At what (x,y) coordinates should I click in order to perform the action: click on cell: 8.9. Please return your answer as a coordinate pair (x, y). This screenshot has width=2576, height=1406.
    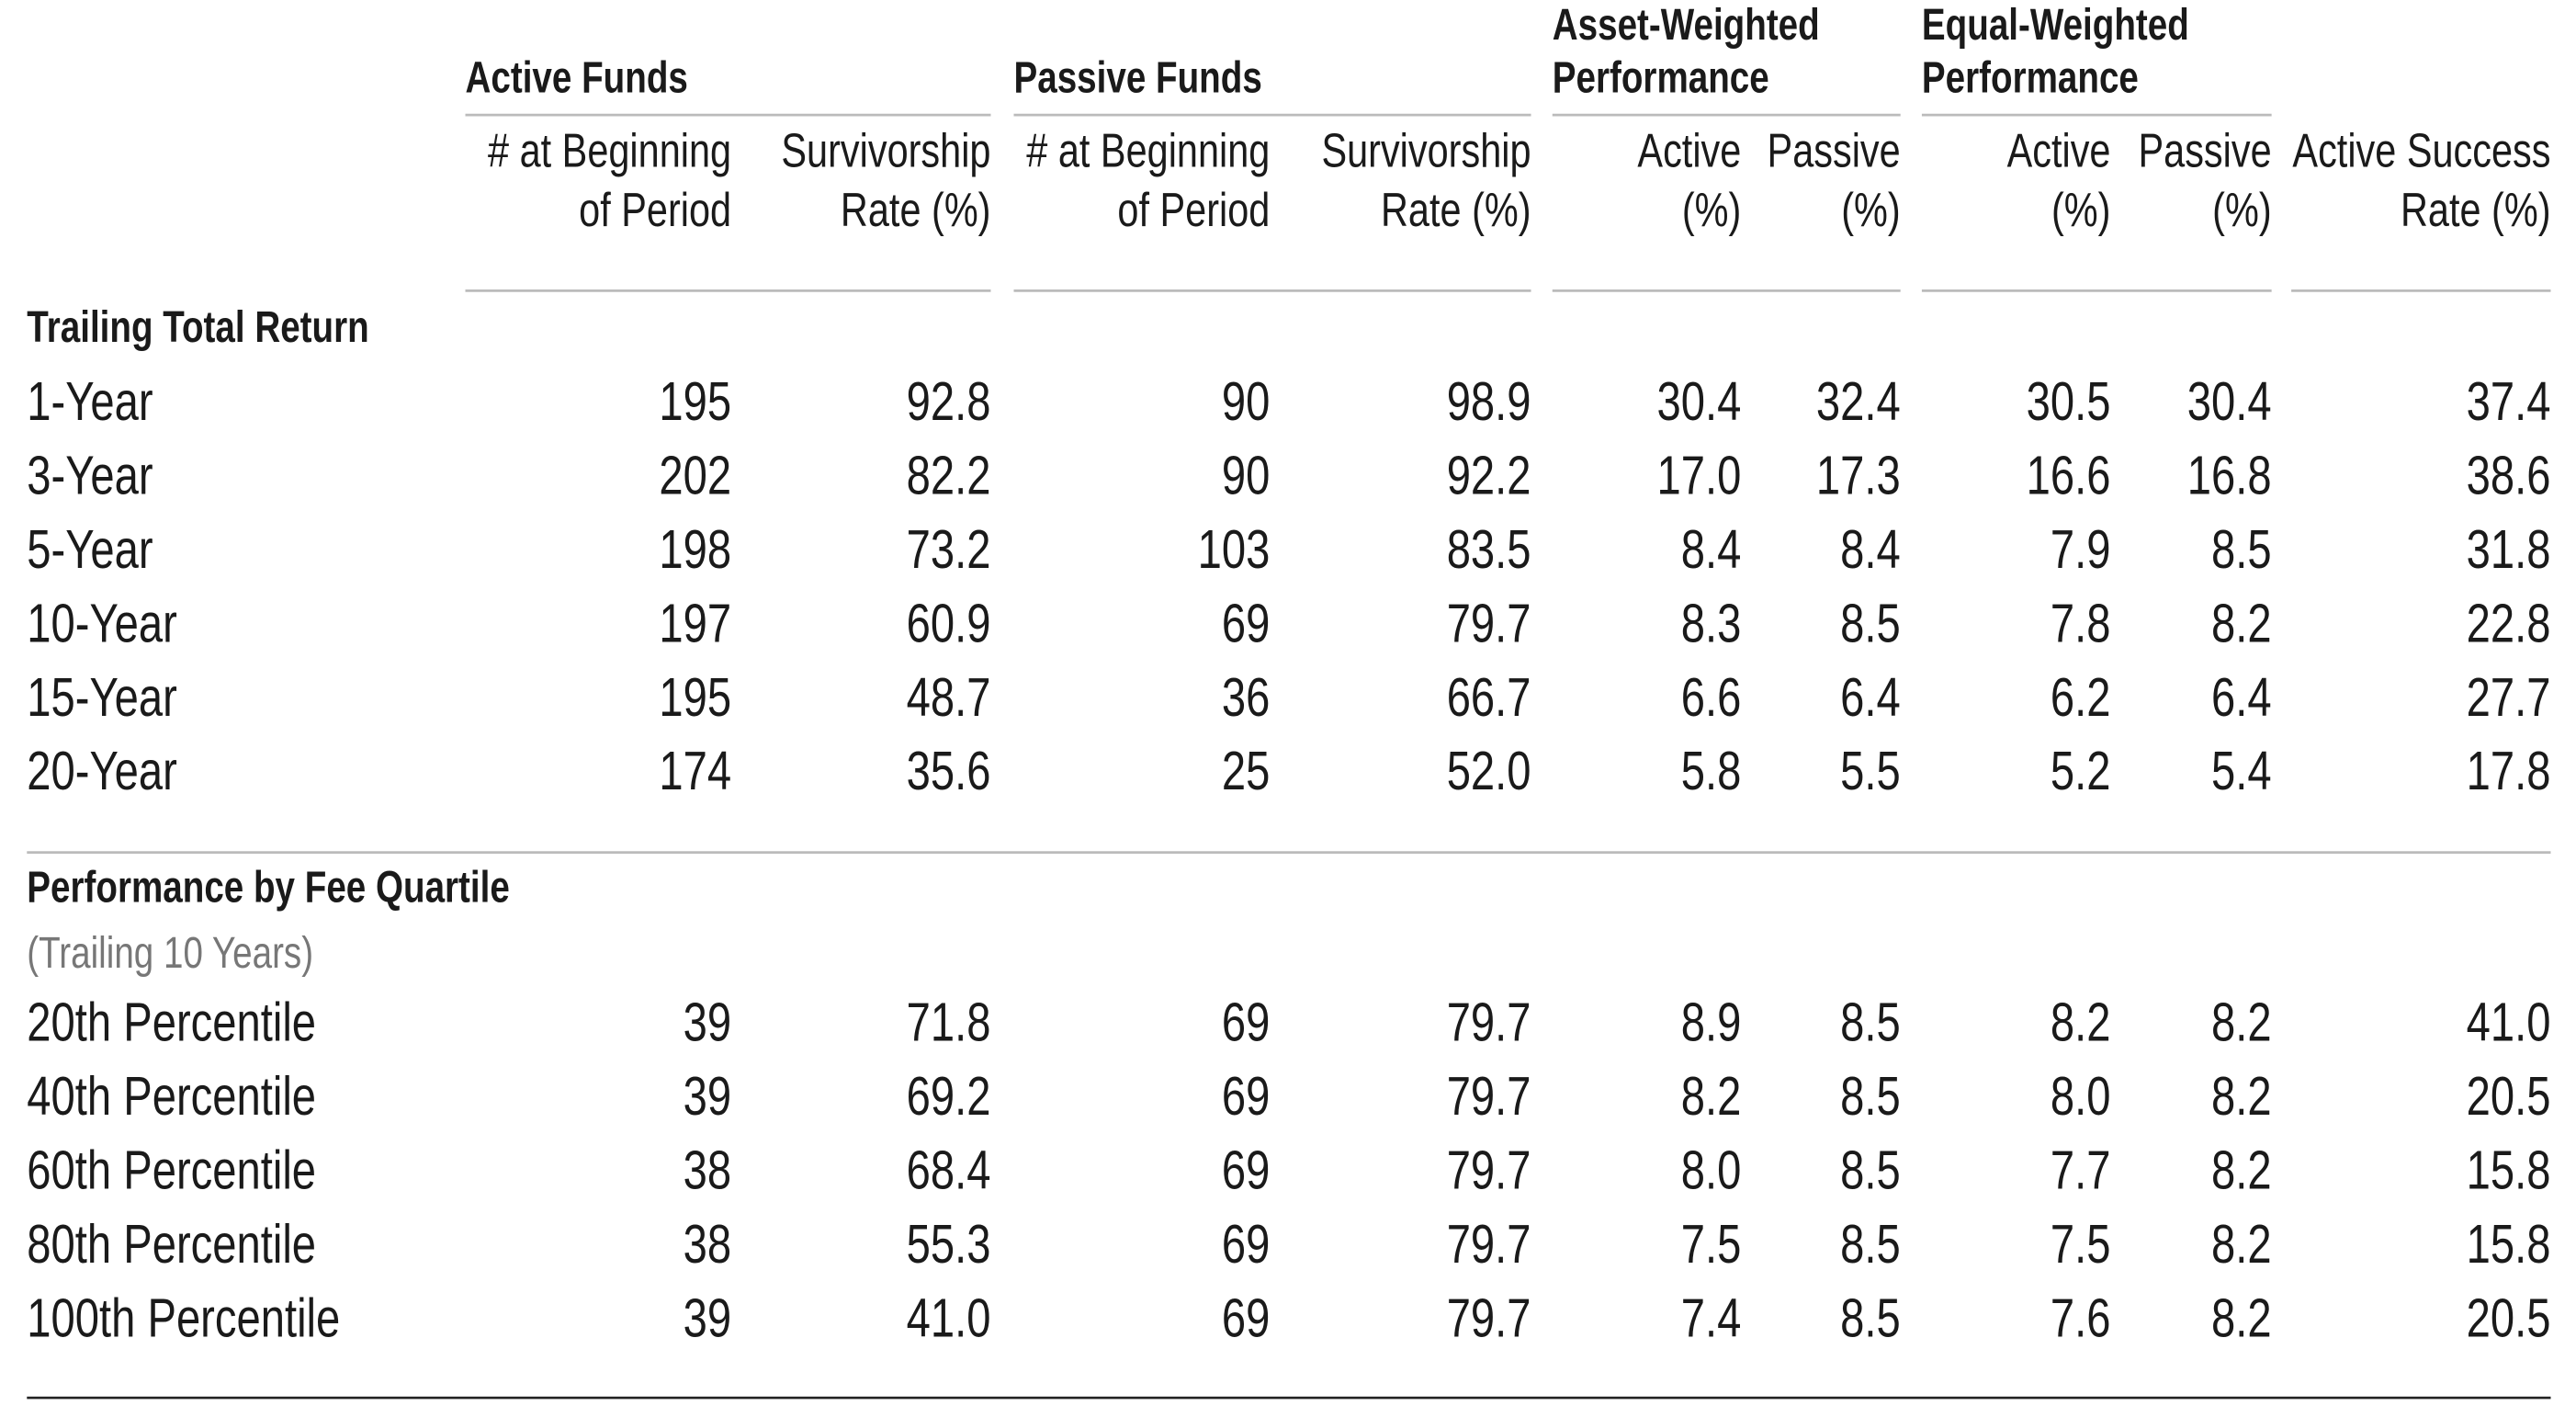
    Looking at the image, I should click on (1711, 1023).